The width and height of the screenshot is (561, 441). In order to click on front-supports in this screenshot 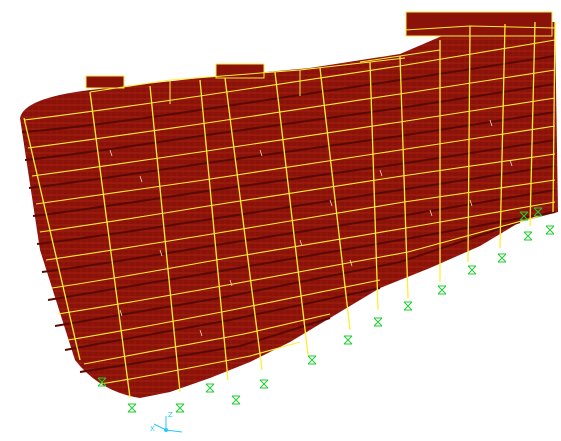, I will do `click(169, 395)`.